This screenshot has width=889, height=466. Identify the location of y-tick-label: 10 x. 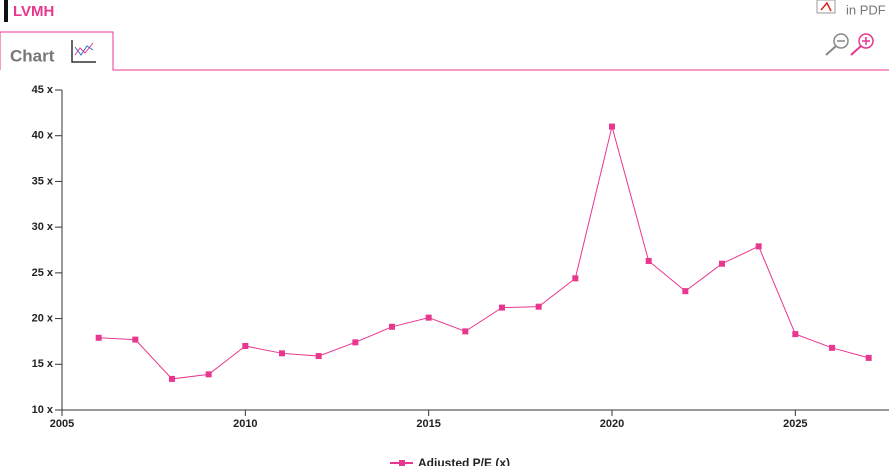
(43, 410).